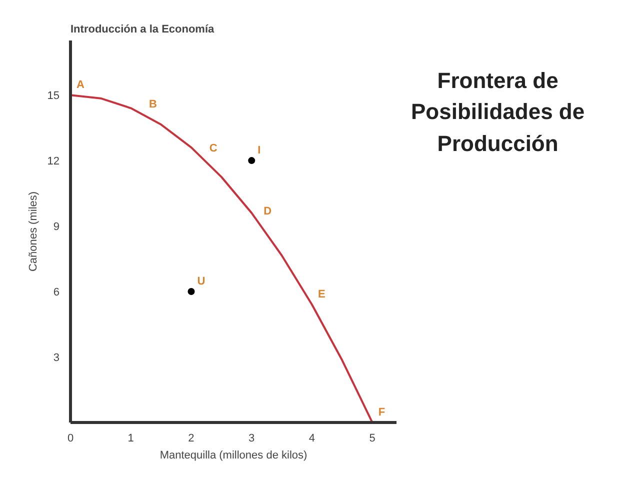 This screenshot has height=482, width=636. I want to click on annotation: A, so click(80, 85).